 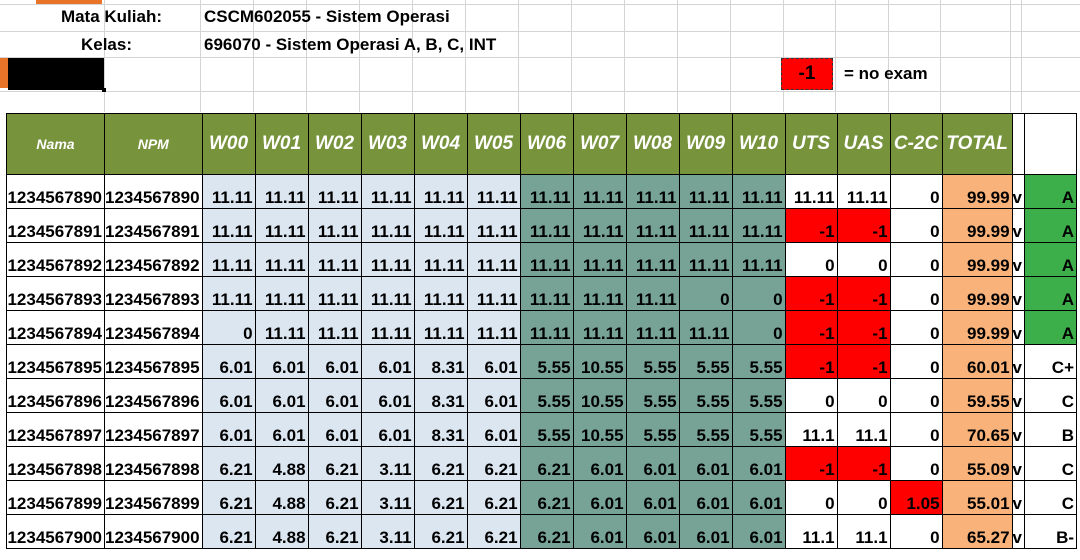 What do you see at coordinates (228, 361) in the screenshot?
I see `cell-w00: 6.01` at bounding box center [228, 361].